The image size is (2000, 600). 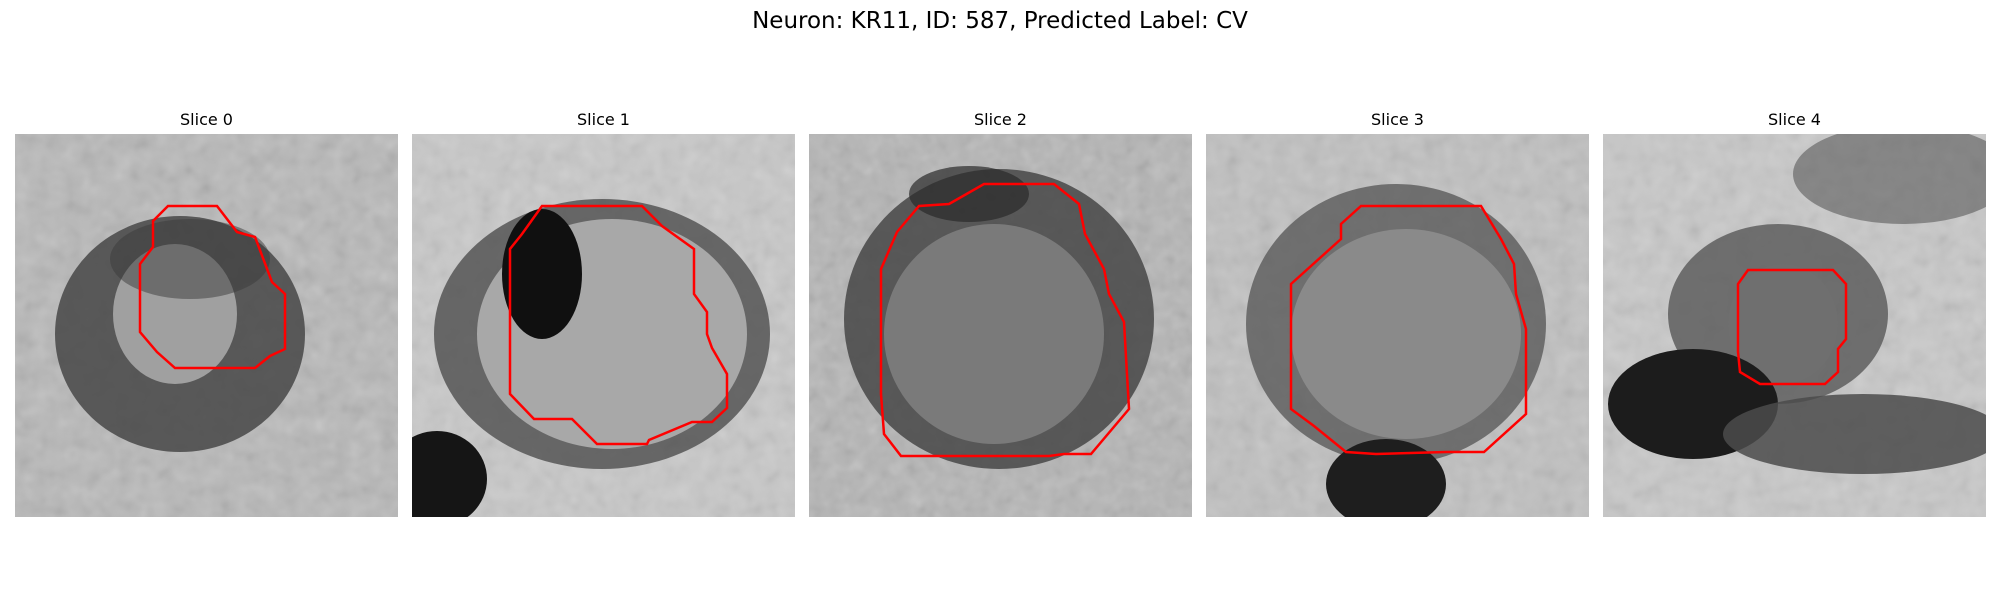 I want to click on slice-image-4-graphic, so click(x=1794, y=325).